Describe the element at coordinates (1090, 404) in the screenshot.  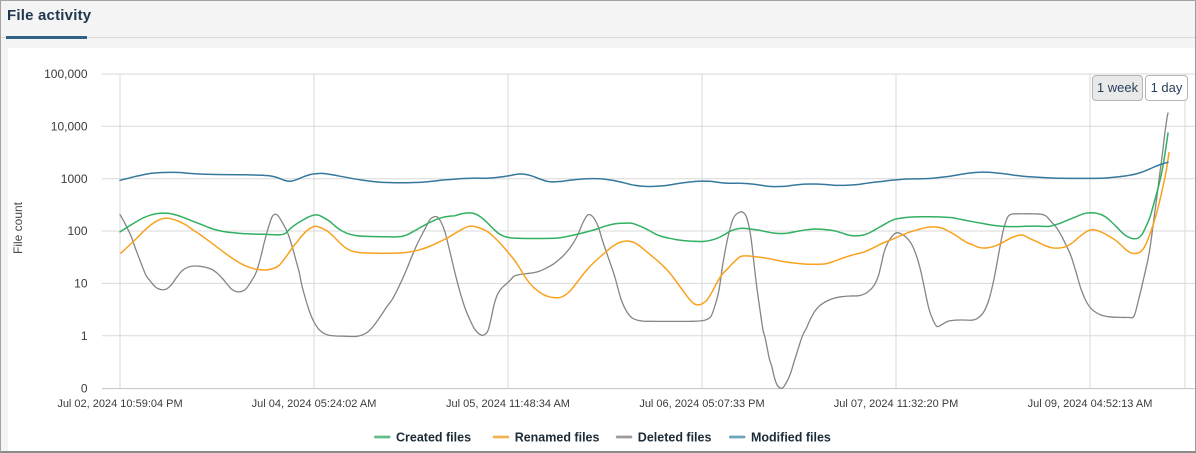
I see `svg-text: Jul 09, 2024 04:52:13 AM` at that location.